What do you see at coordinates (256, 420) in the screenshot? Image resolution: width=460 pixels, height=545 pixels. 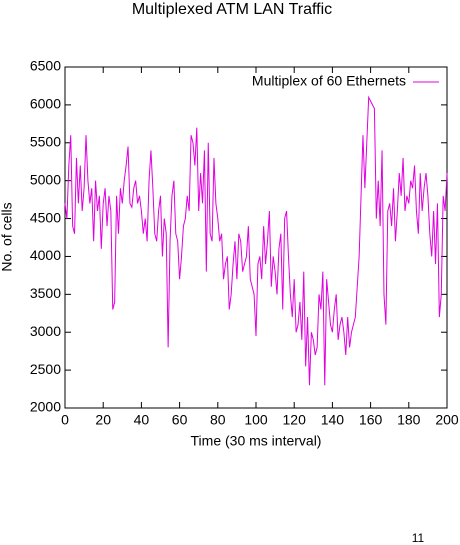 I see `x-tick-label: 100` at bounding box center [256, 420].